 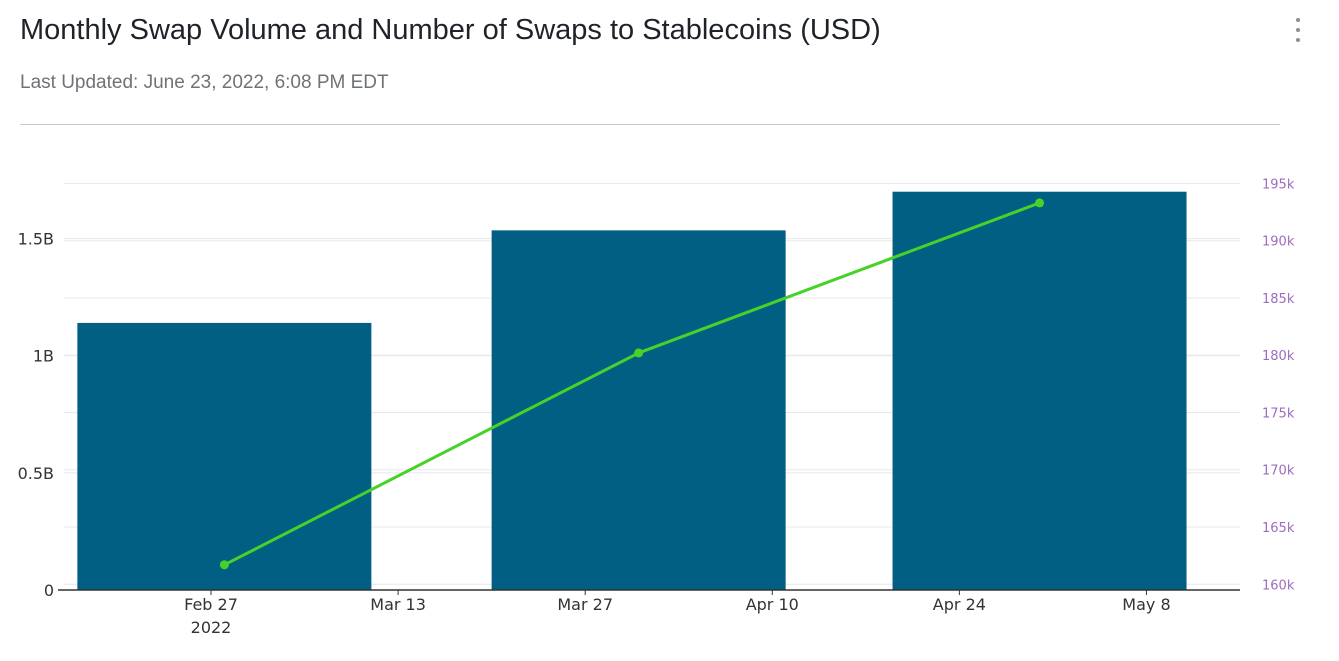 What do you see at coordinates (1278, 242) in the screenshot?
I see `right-tick-label: 190k` at bounding box center [1278, 242].